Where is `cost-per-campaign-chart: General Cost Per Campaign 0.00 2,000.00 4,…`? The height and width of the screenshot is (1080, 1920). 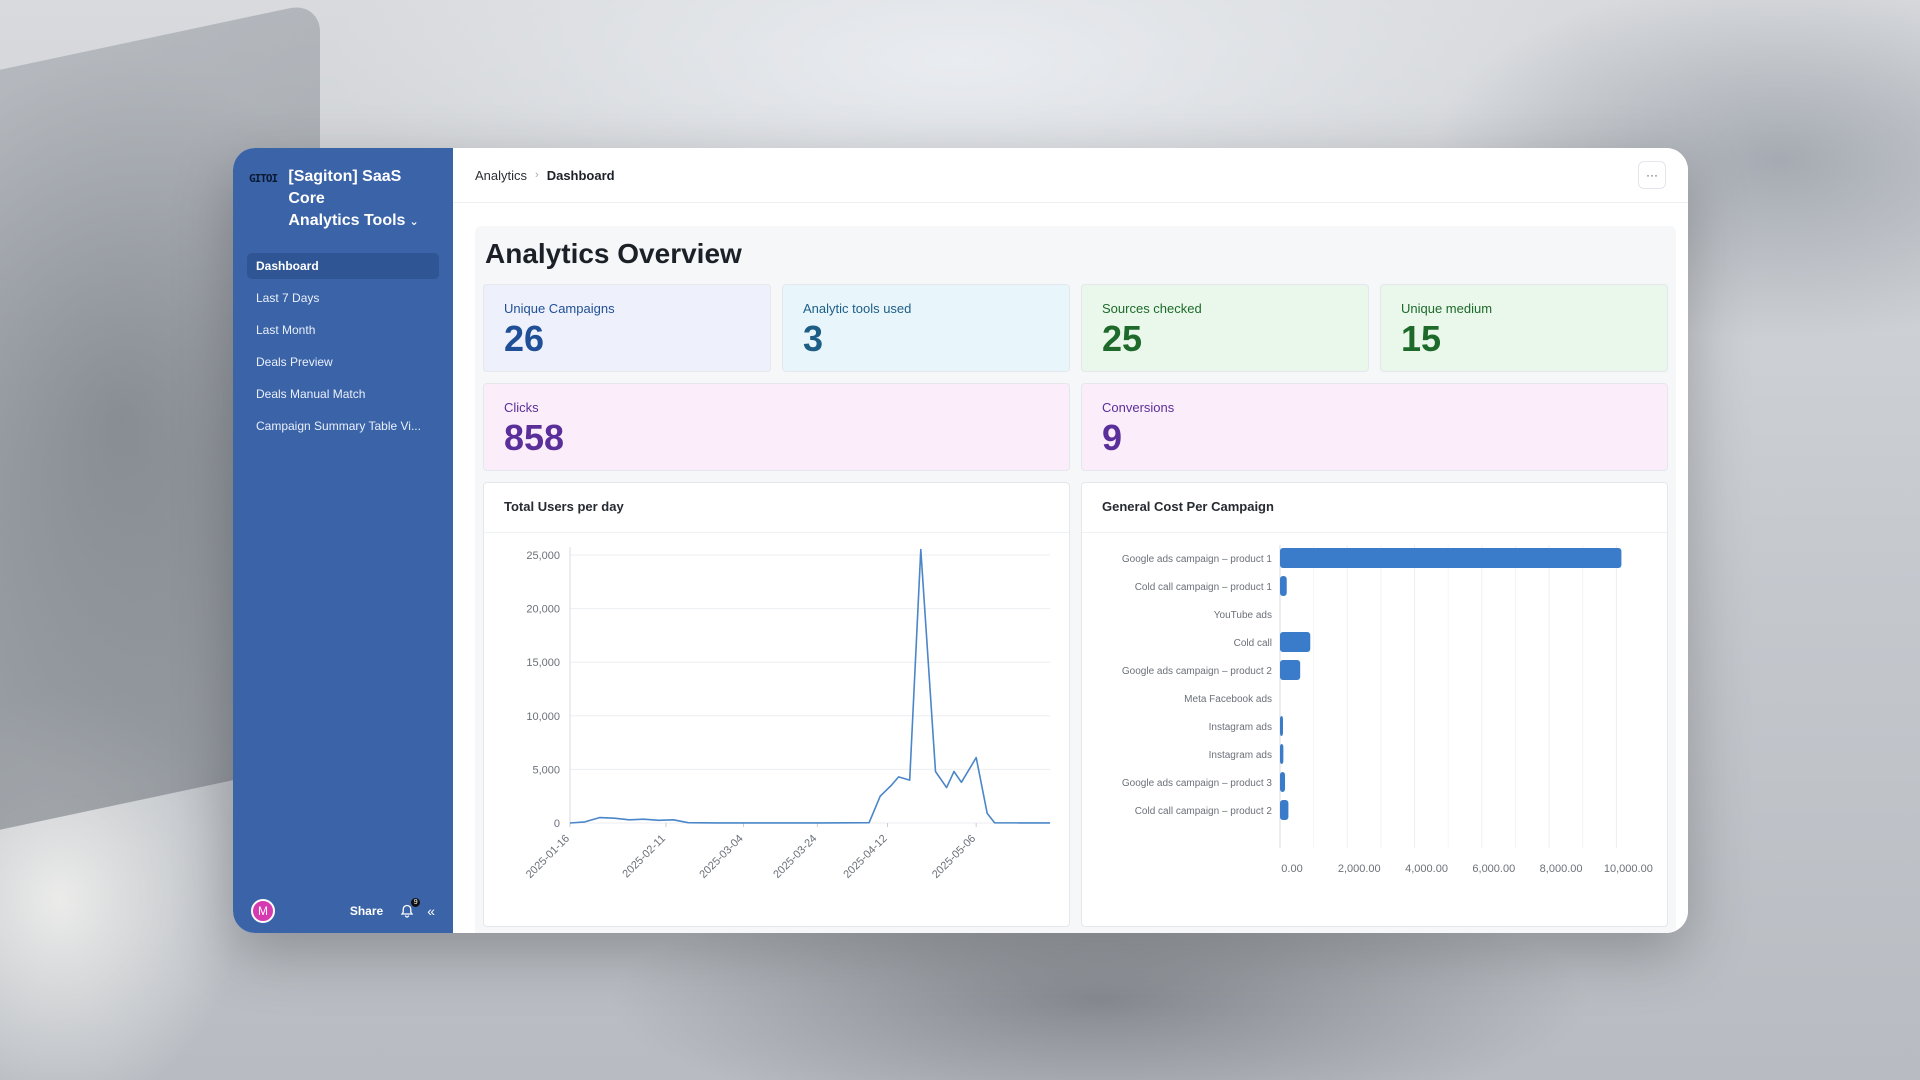 cost-per-campaign-chart: General Cost Per Campaign 0.00 2,000.00 4,… is located at coordinates (1374, 704).